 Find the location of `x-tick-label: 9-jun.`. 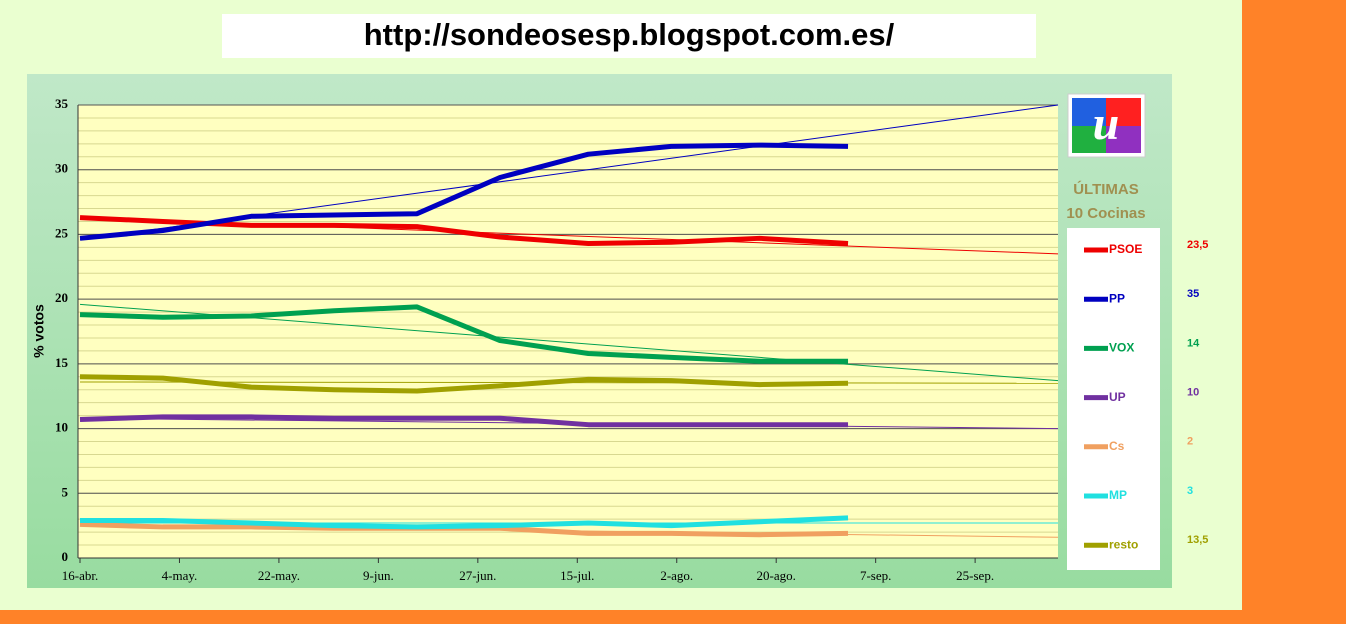

x-tick-label: 9-jun. is located at coordinates (378, 575).